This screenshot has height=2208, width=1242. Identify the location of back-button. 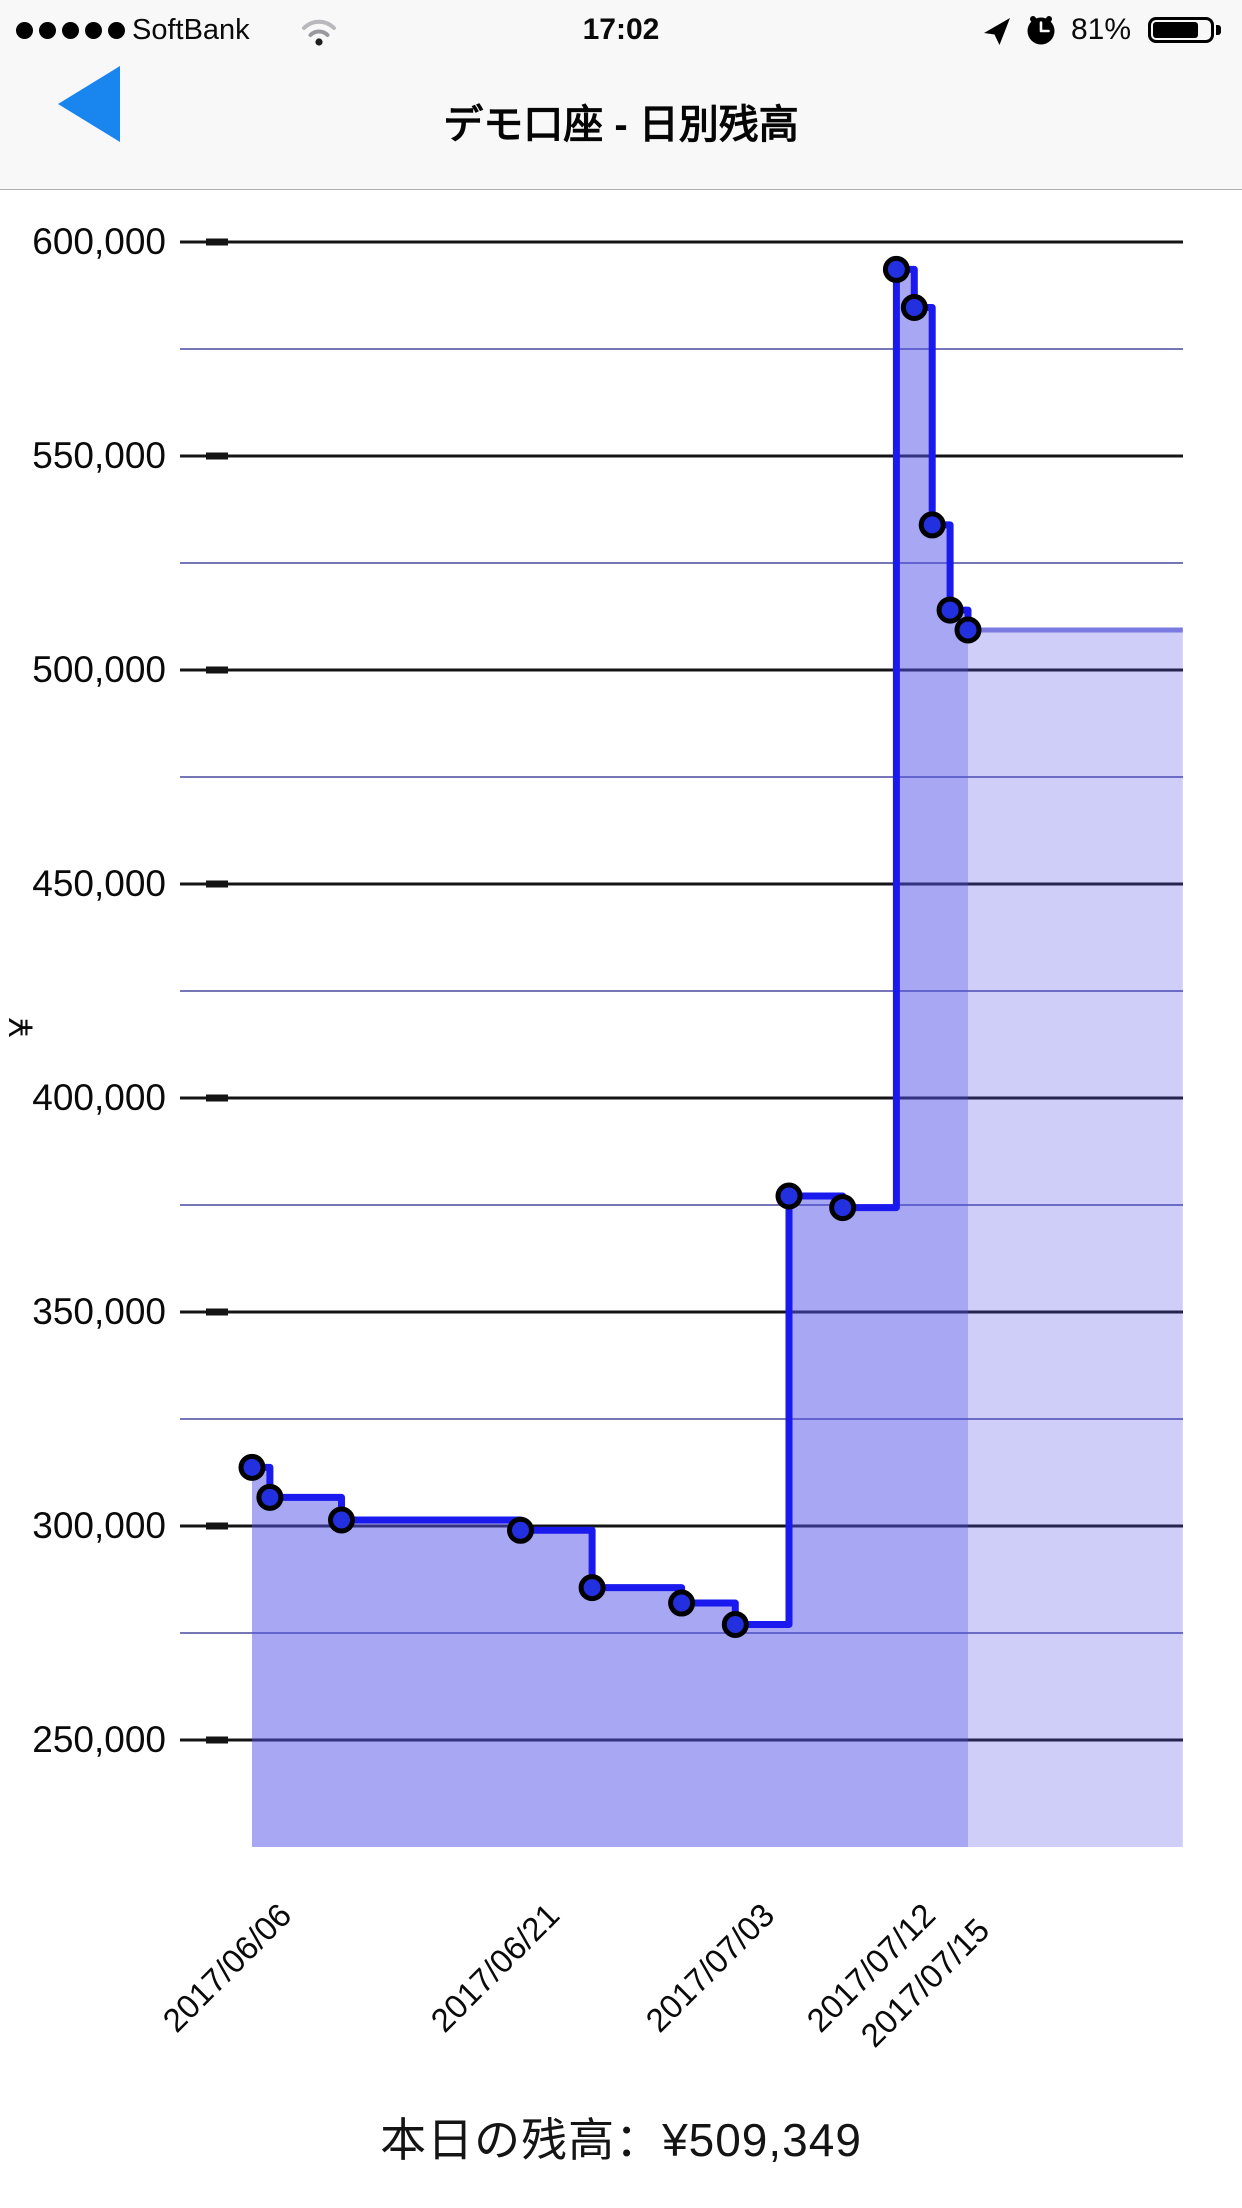
(95, 110).